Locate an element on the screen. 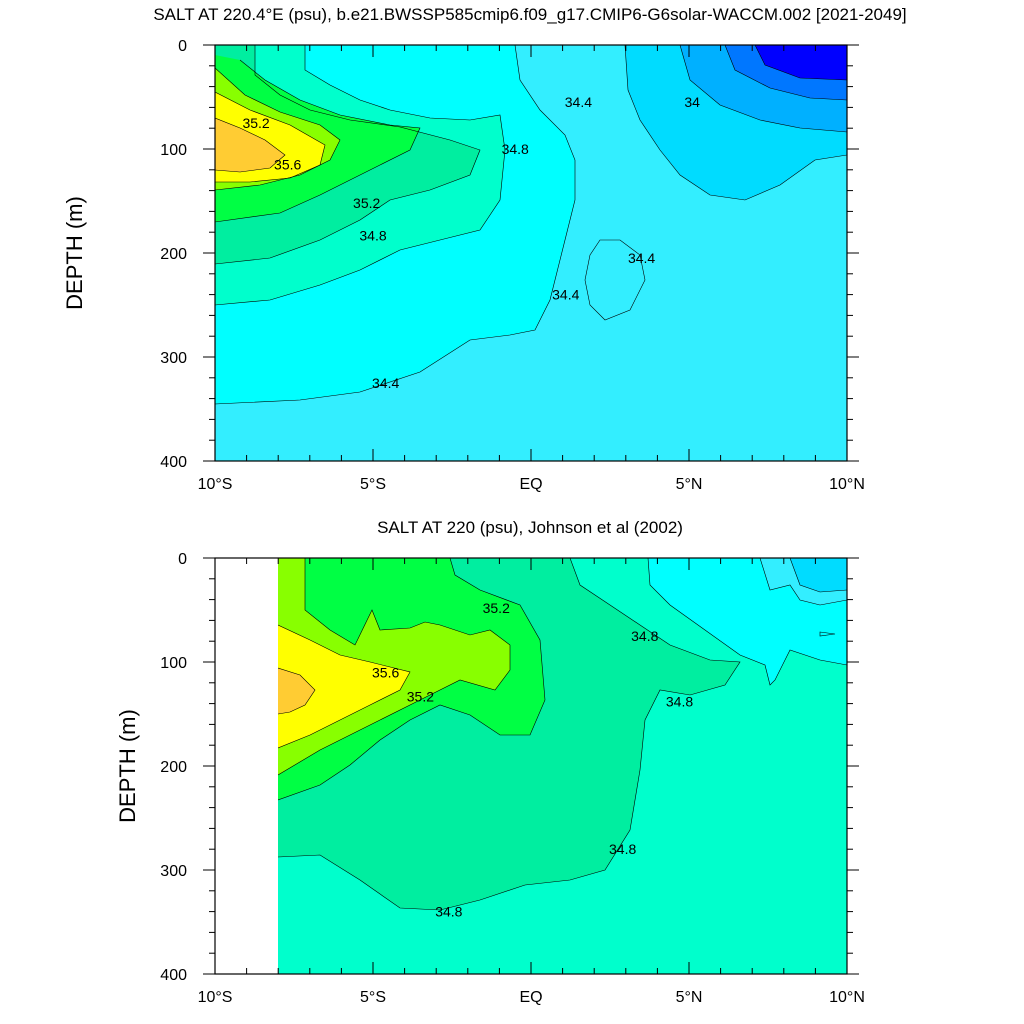 Image resolution: width=1024 pixels, height=1024 pixels. bottom-chart-title: SALT AT 220 (psu), Johnson et al (2002) is located at coordinates (530, 527).